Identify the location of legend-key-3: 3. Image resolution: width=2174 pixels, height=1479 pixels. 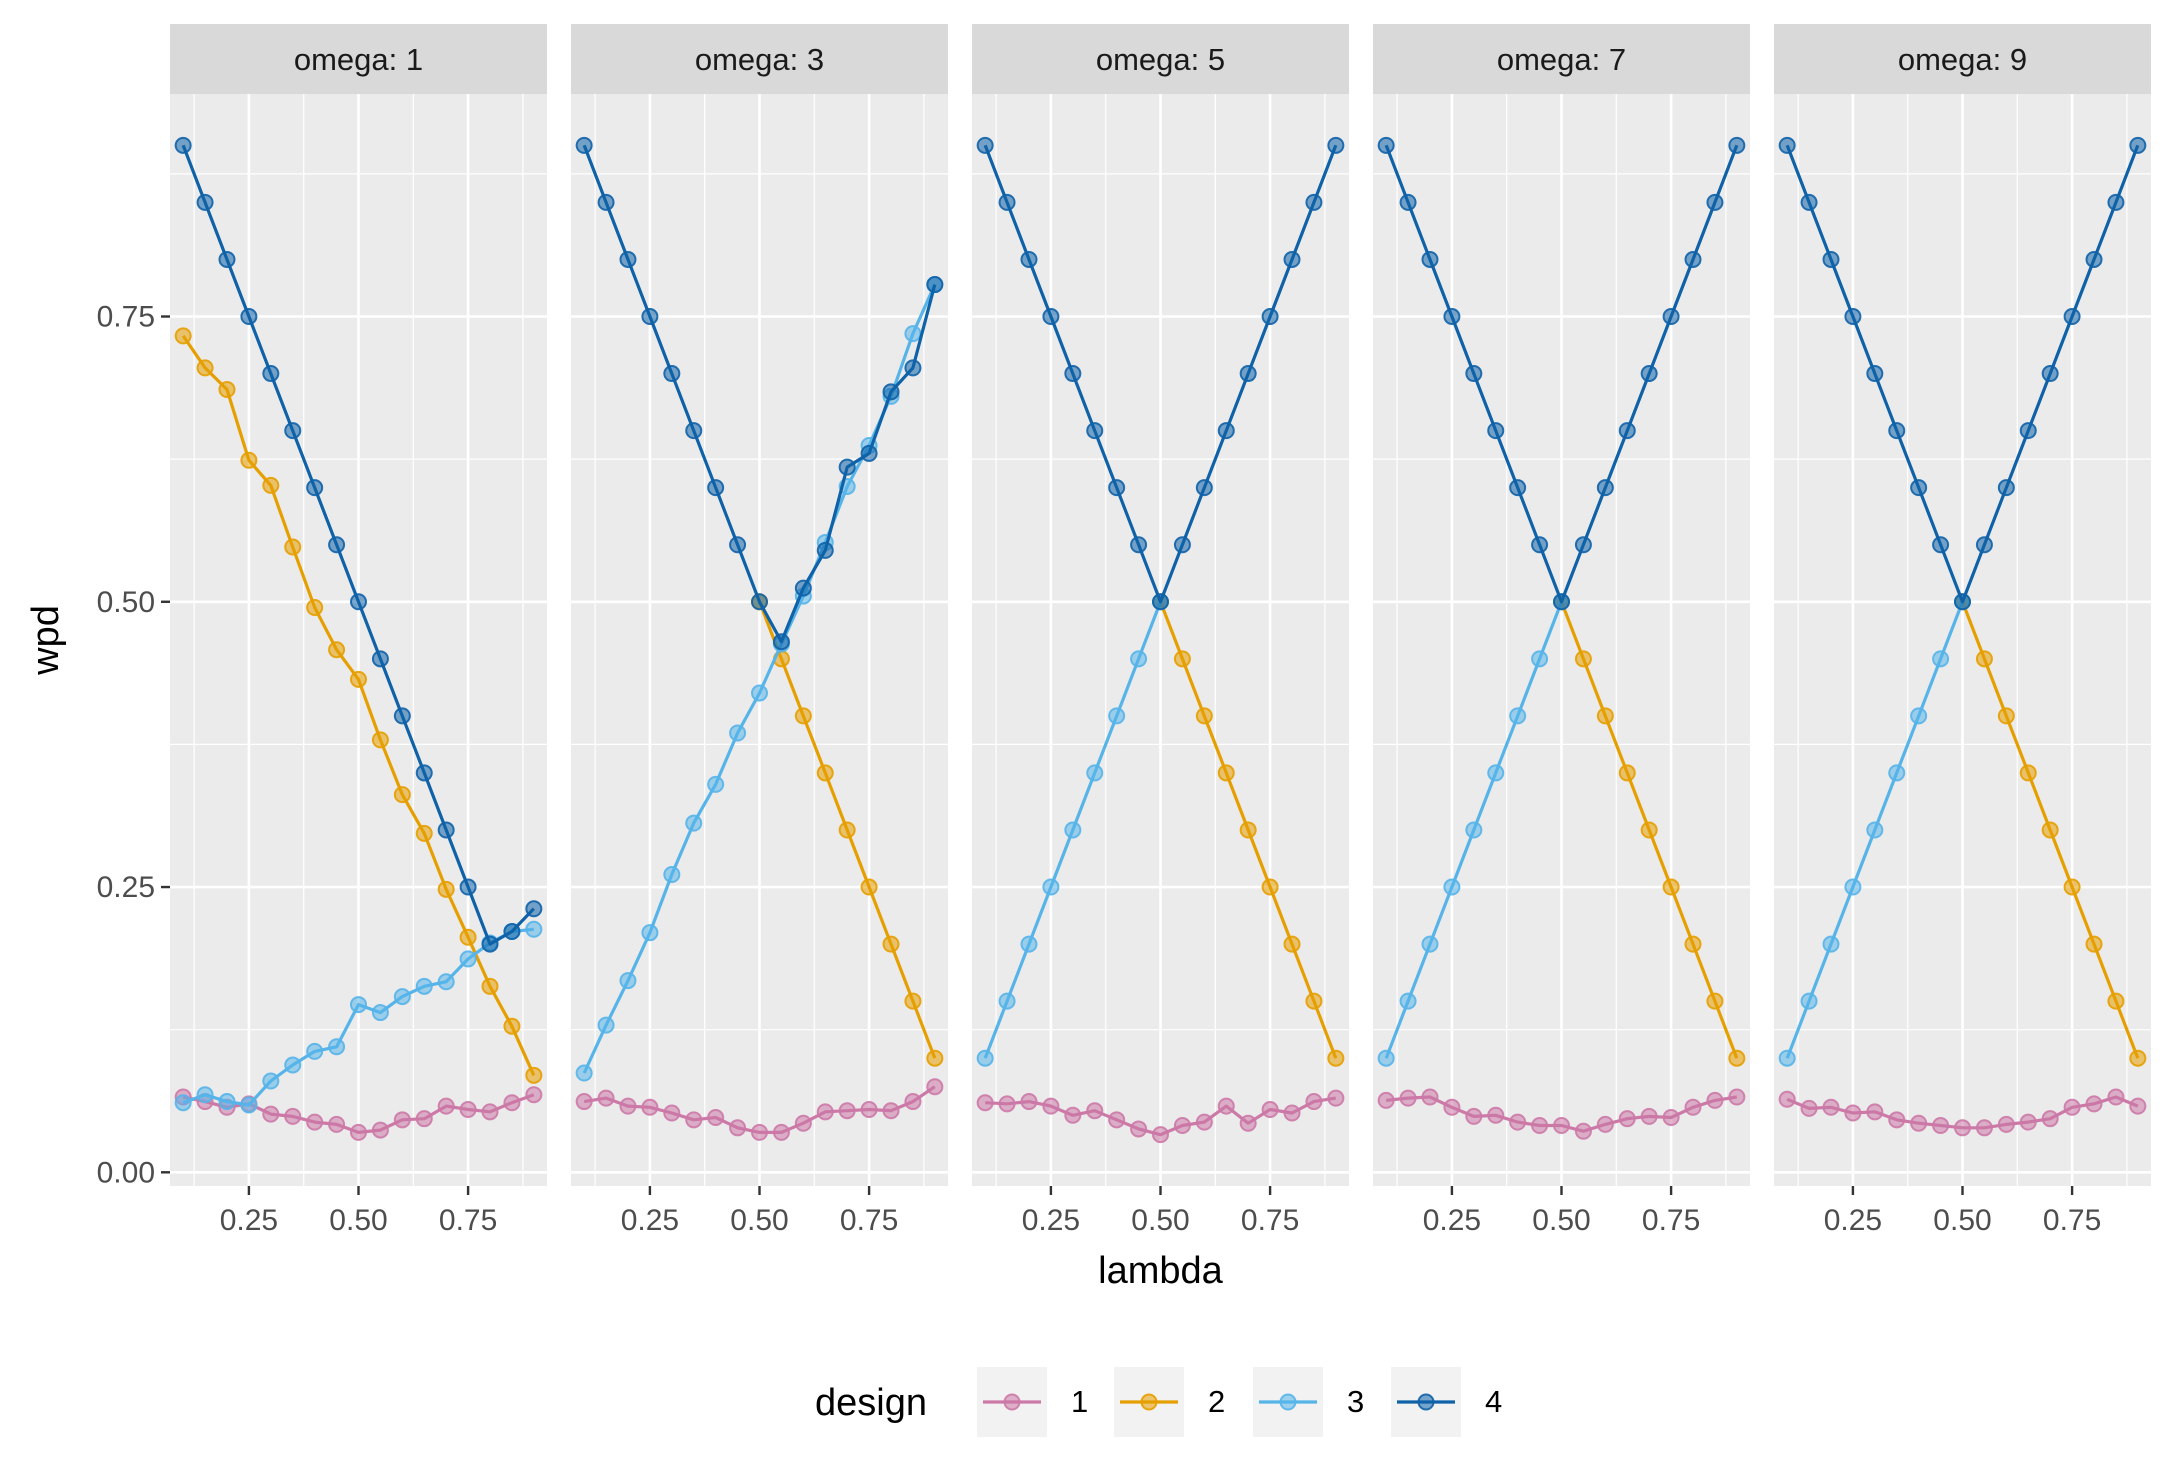
(1308, 1402).